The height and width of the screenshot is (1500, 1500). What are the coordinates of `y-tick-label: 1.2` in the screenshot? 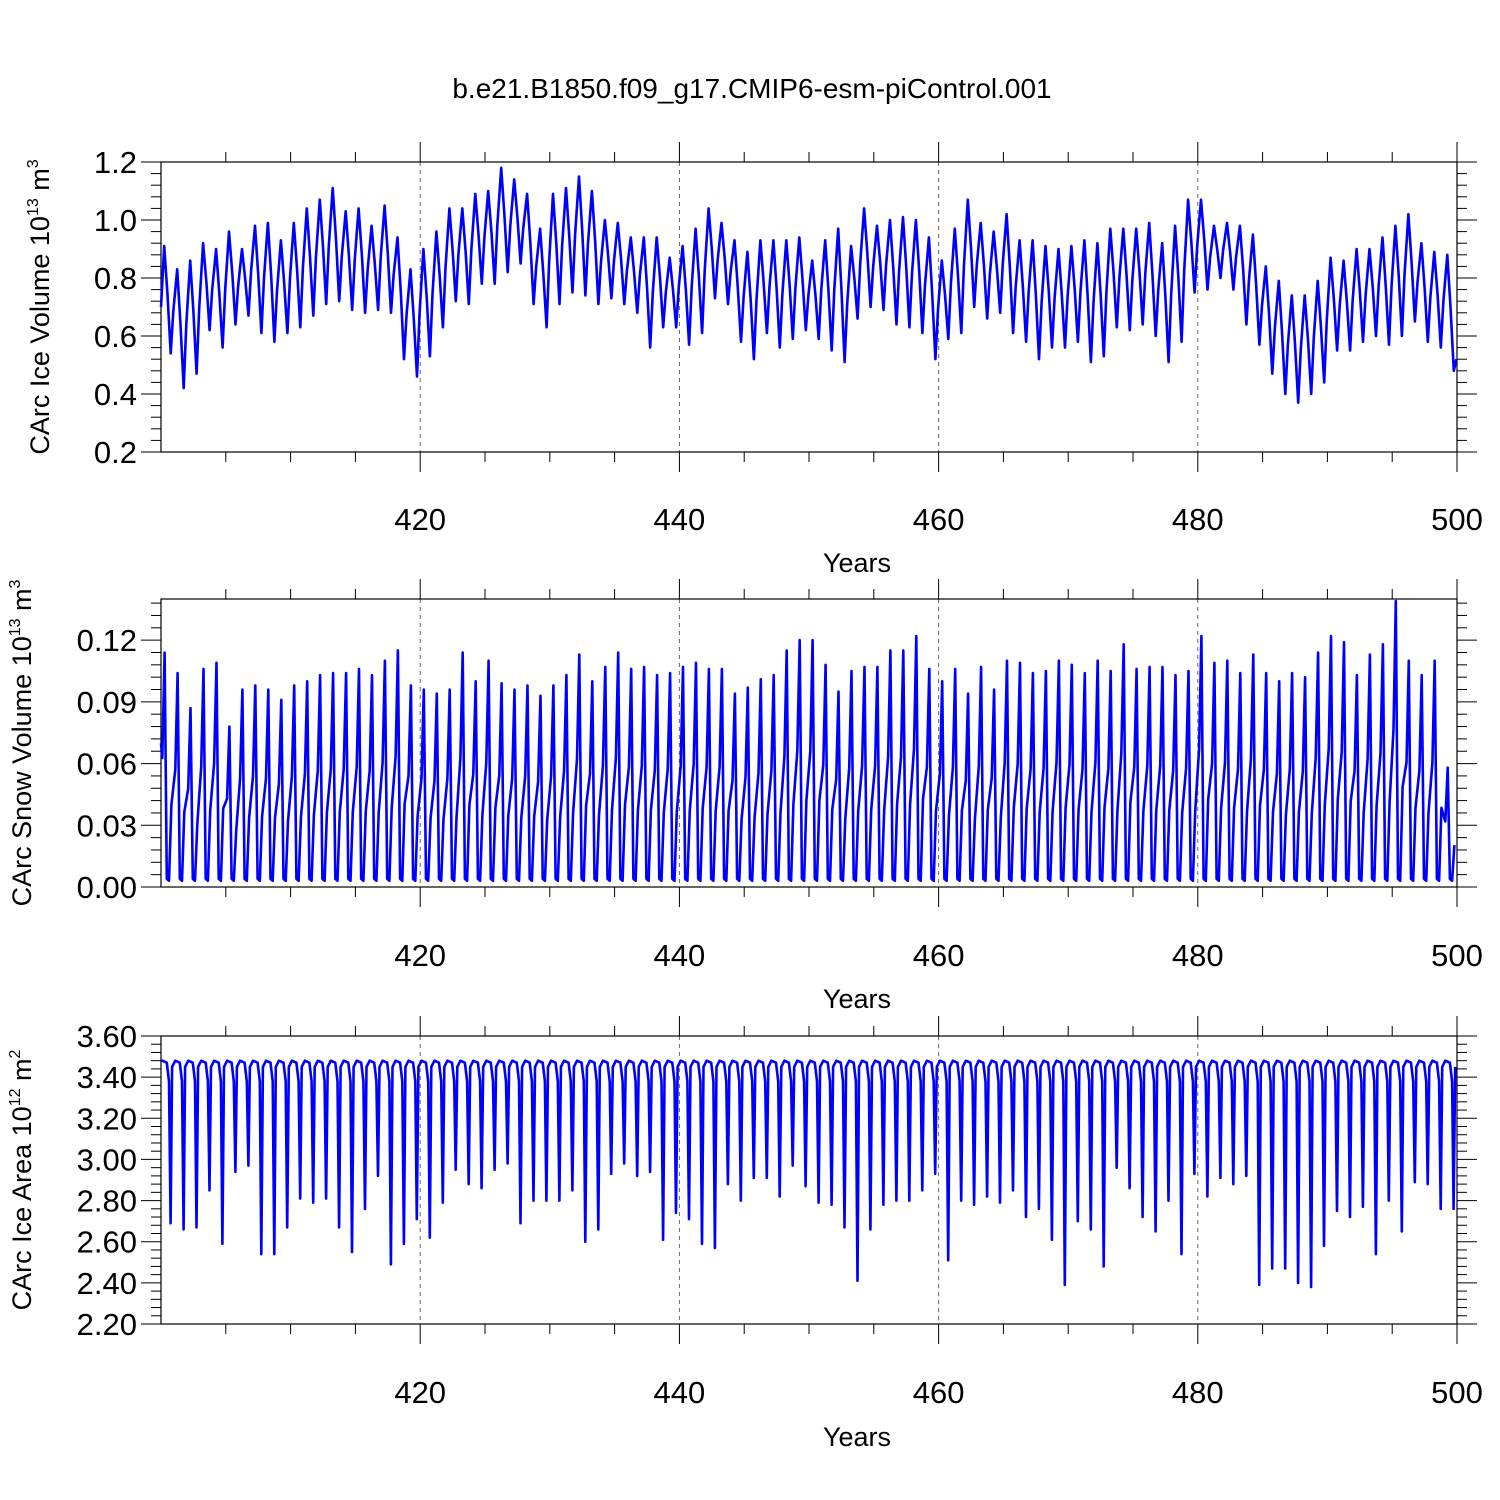 It's located at (115, 162).